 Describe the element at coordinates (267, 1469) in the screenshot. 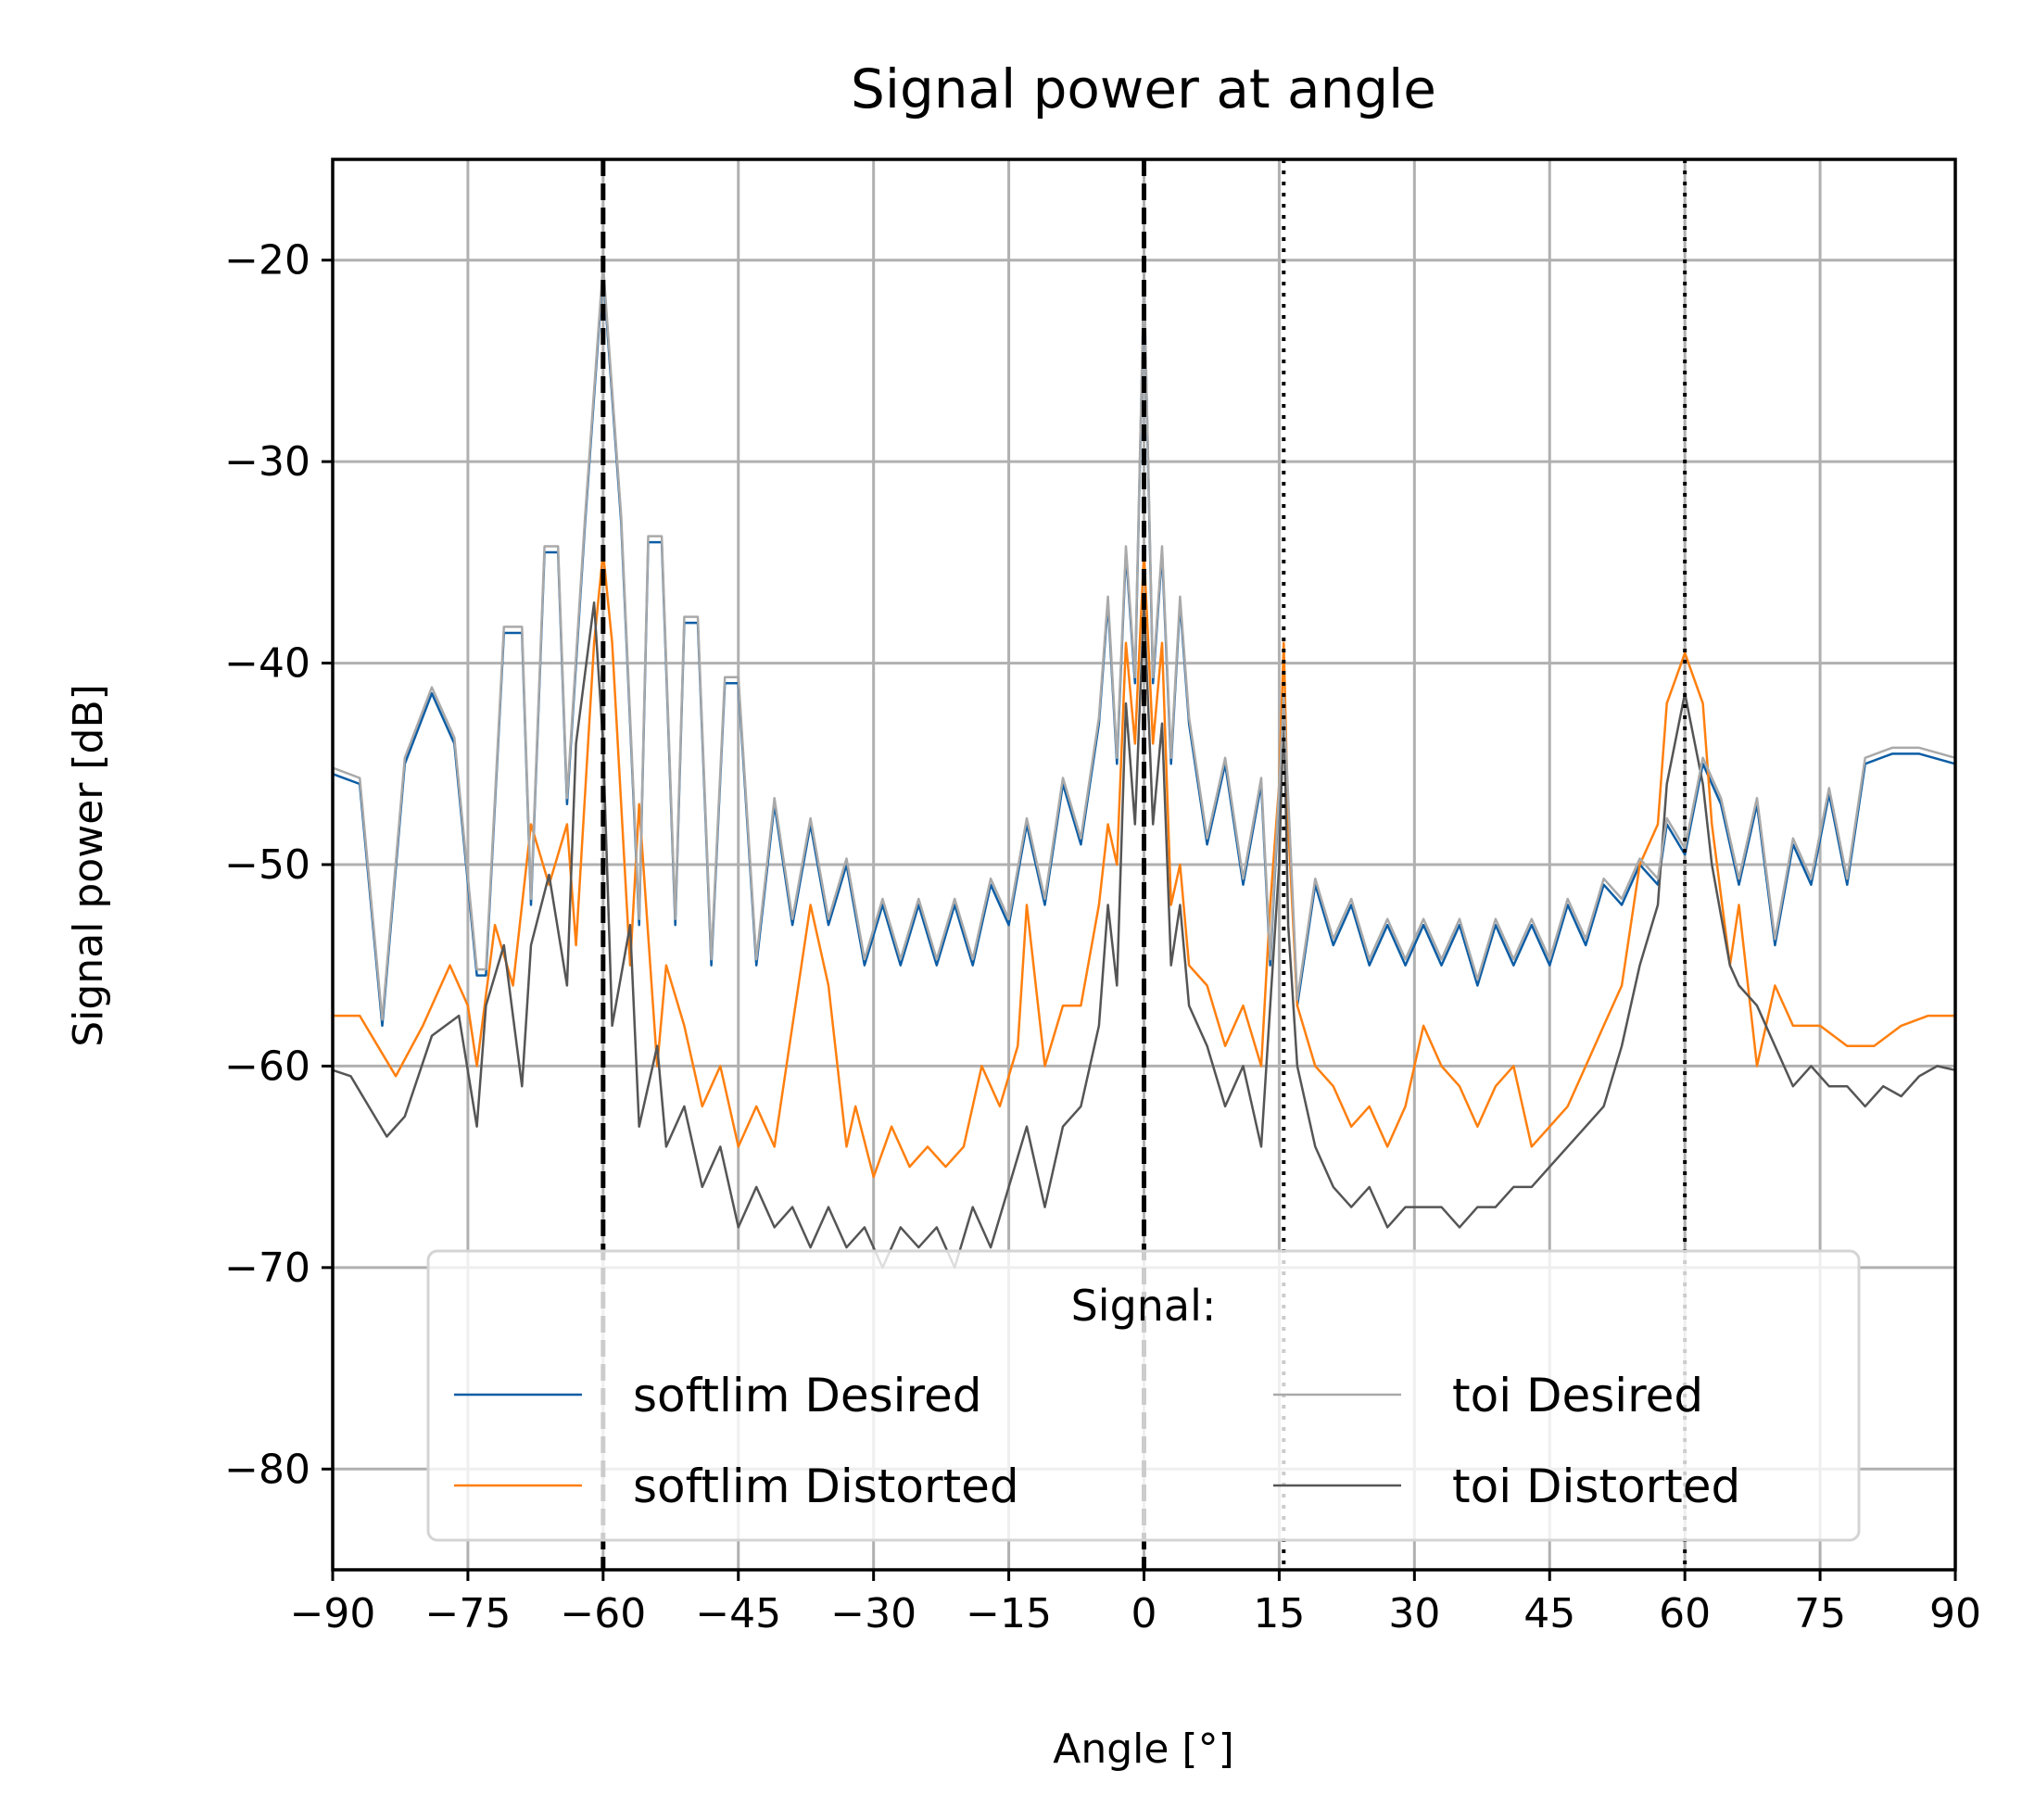

I see `y-tick-label: −80` at that location.